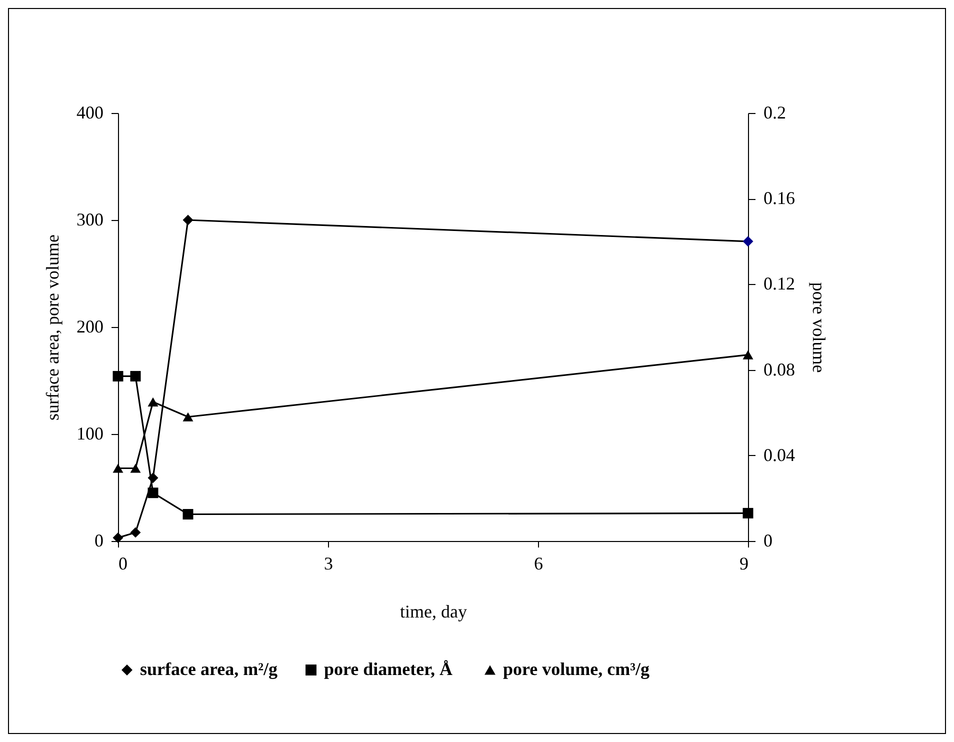 This screenshot has height=742, width=954. What do you see at coordinates (779, 284) in the screenshot?
I see `y2-tick-label: 0.12` at bounding box center [779, 284].